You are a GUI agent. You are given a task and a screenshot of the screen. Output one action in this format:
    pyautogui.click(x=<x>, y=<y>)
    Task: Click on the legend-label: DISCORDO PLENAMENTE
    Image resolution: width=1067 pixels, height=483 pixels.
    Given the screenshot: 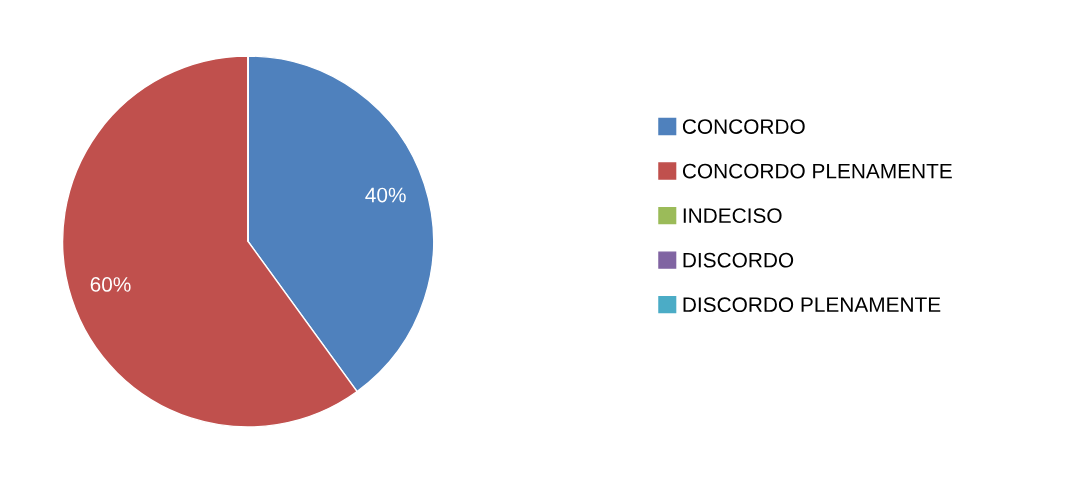 What is the action you would take?
    pyautogui.click(x=812, y=305)
    